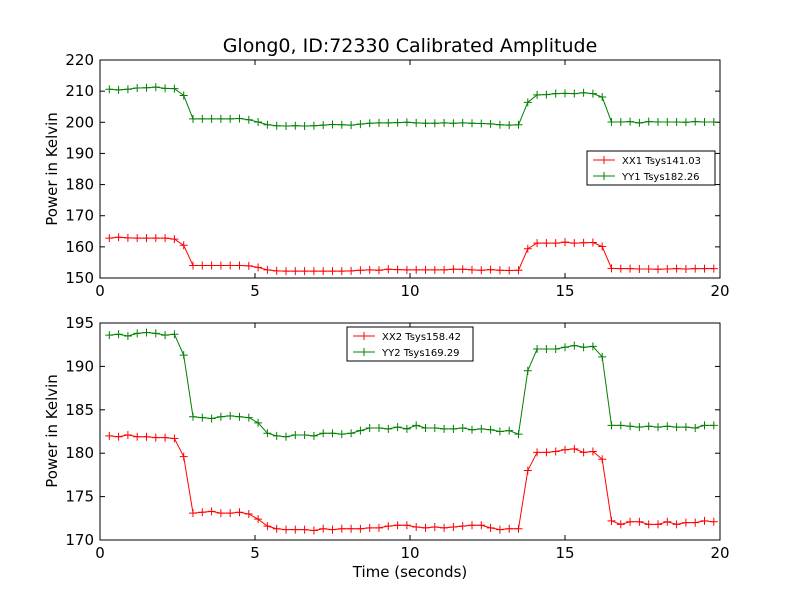 The height and width of the screenshot is (600, 800). I want to click on top-ytick-label: 160, so click(79, 247).